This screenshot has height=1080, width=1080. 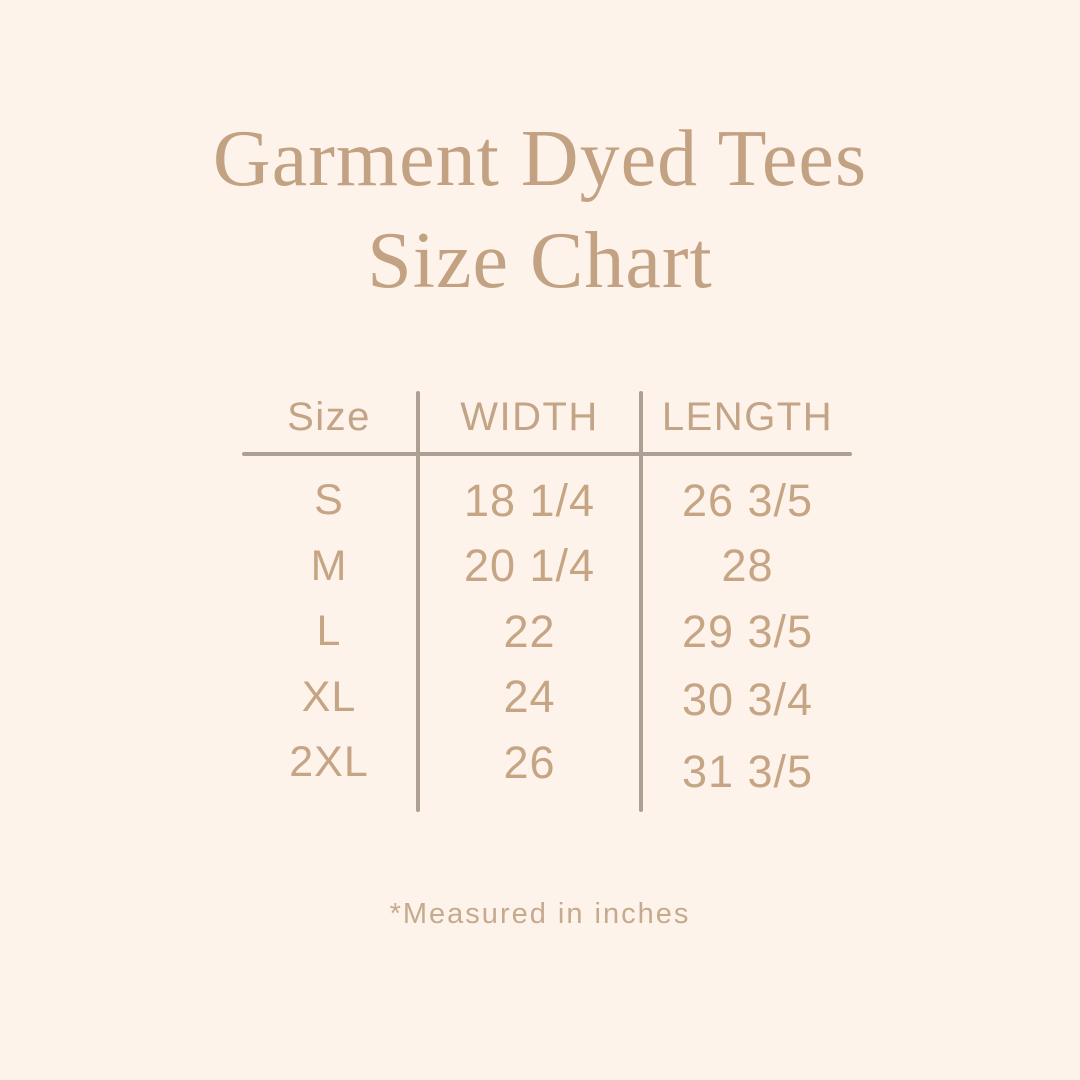 What do you see at coordinates (329, 631) in the screenshot?
I see `size-cell: L` at bounding box center [329, 631].